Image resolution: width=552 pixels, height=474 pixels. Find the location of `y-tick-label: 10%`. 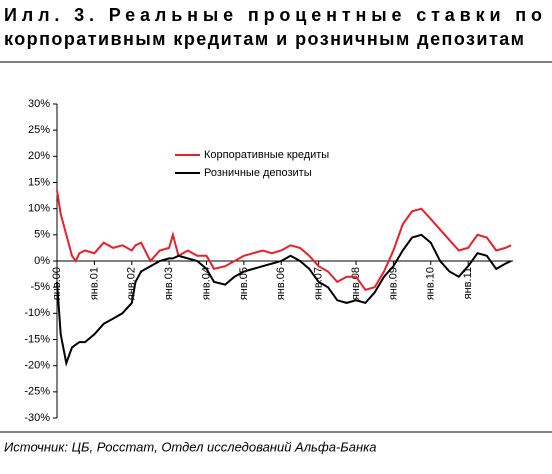

y-tick-label: 10% is located at coordinates (39, 209).